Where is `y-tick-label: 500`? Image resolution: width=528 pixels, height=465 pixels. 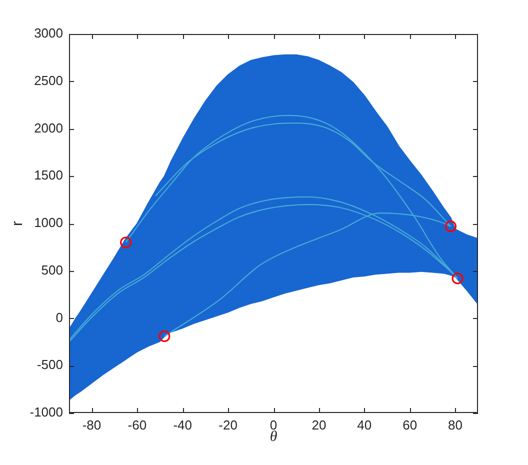
y-tick-label: 500 is located at coordinates (52, 270).